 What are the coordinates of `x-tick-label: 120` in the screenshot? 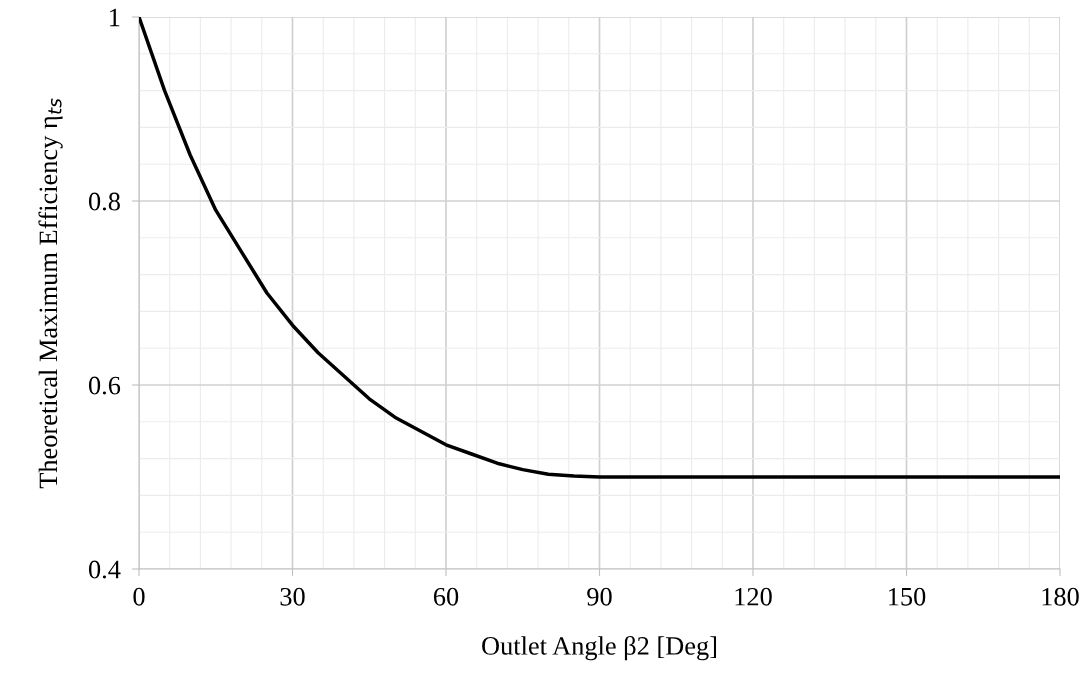 It's located at (753, 596).